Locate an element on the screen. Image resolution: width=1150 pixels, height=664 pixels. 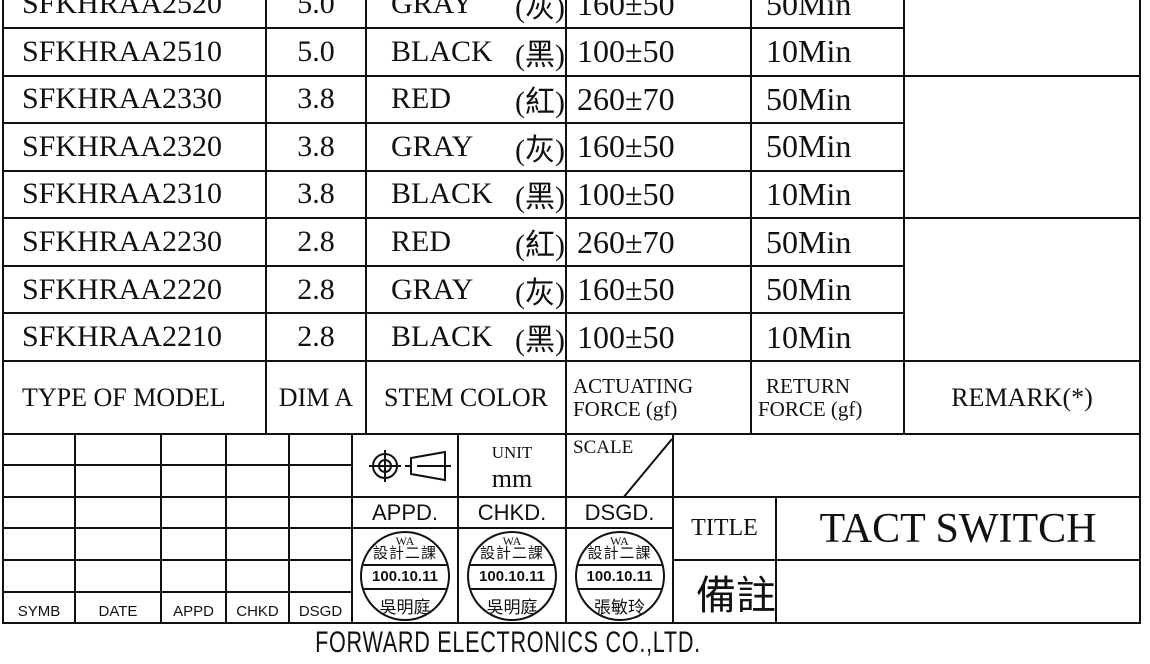
color-name-cn: (黑) is located at coordinates (540, 55).